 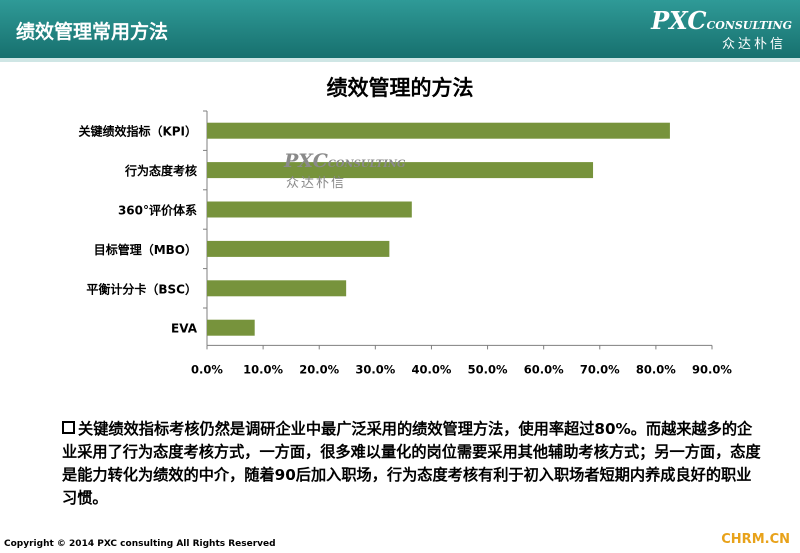 I want to click on checkbox-bullet-icon, so click(x=68, y=427).